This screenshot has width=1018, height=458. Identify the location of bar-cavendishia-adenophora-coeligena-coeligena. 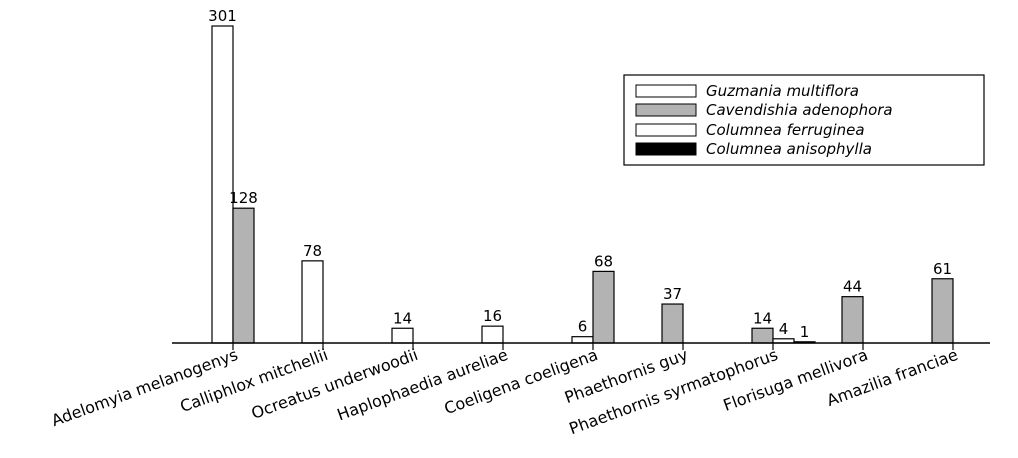
(603, 307).